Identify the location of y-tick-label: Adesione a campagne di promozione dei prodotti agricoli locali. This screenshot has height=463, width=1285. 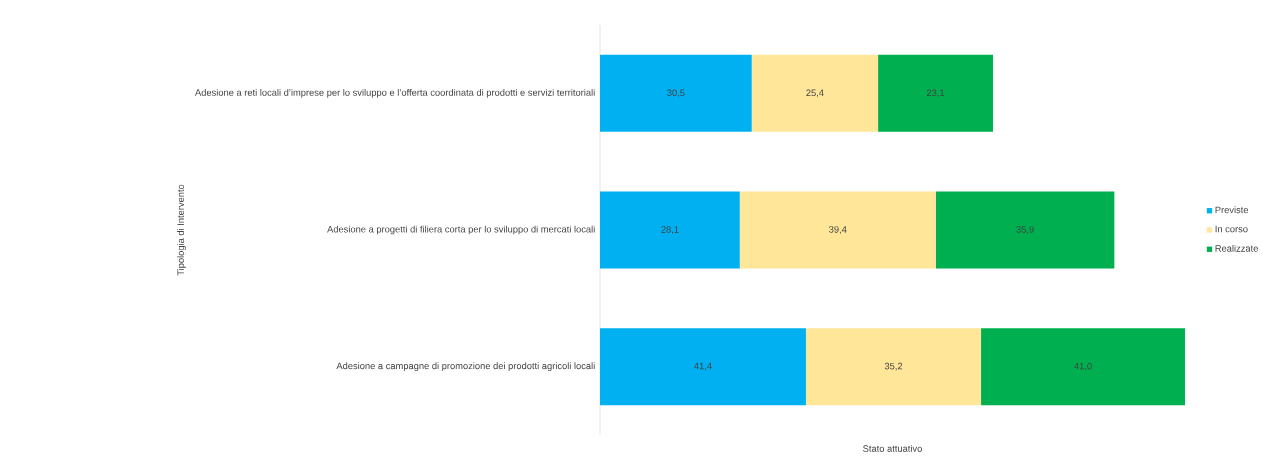
(465, 367).